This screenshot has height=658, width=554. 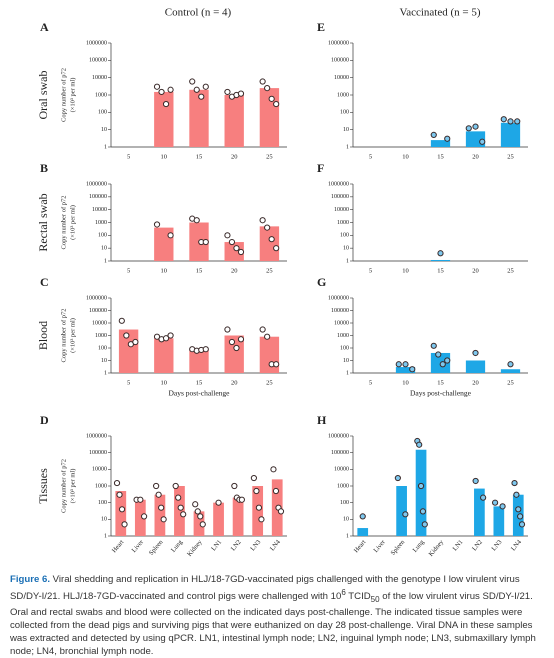 I want to click on panel-letter: G, so click(x=321, y=282).